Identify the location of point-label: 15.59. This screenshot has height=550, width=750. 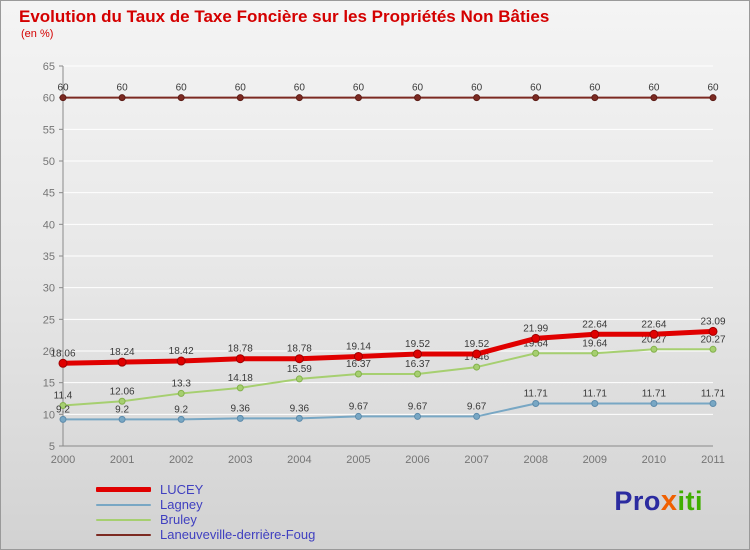
(299, 369).